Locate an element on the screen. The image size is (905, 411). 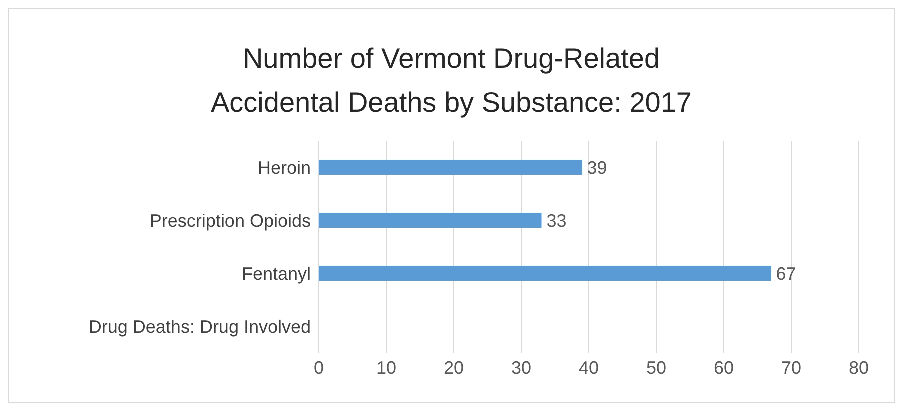
x-tick-label: 20 is located at coordinates (454, 368).